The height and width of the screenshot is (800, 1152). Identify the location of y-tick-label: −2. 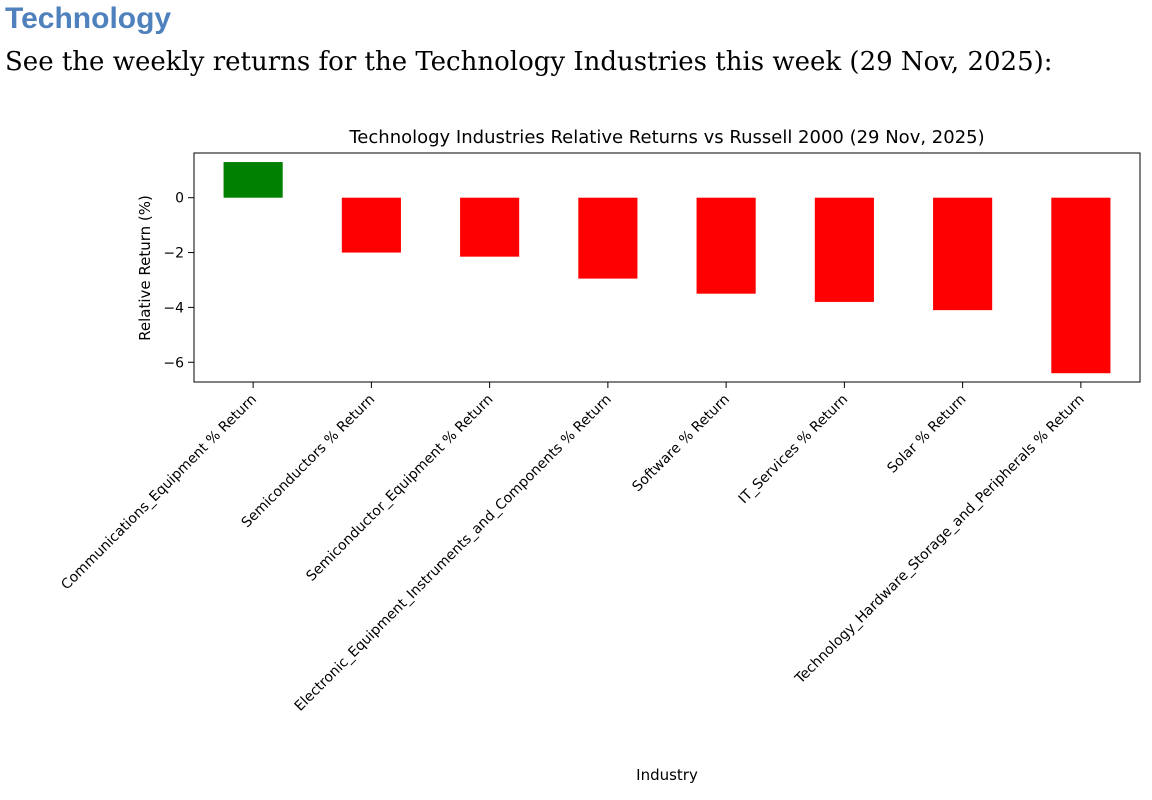
(173, 254).